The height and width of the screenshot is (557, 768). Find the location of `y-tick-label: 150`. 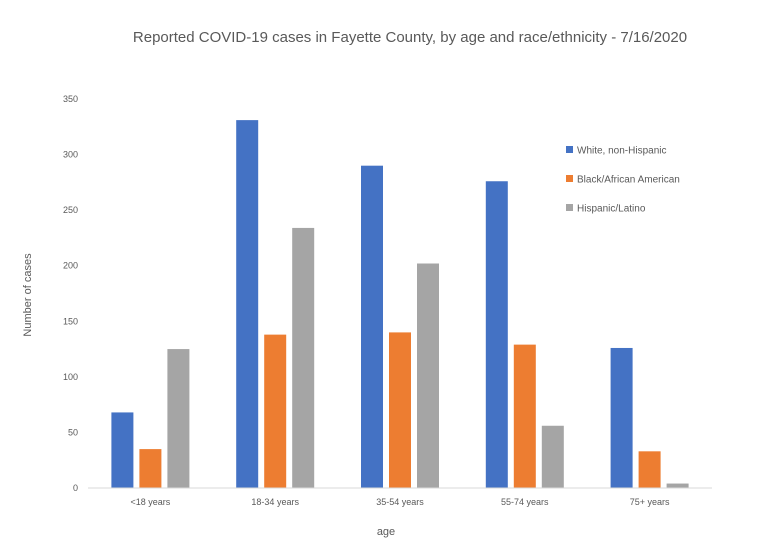

y-tick-label: 150 is located at coordinates (70, 321).